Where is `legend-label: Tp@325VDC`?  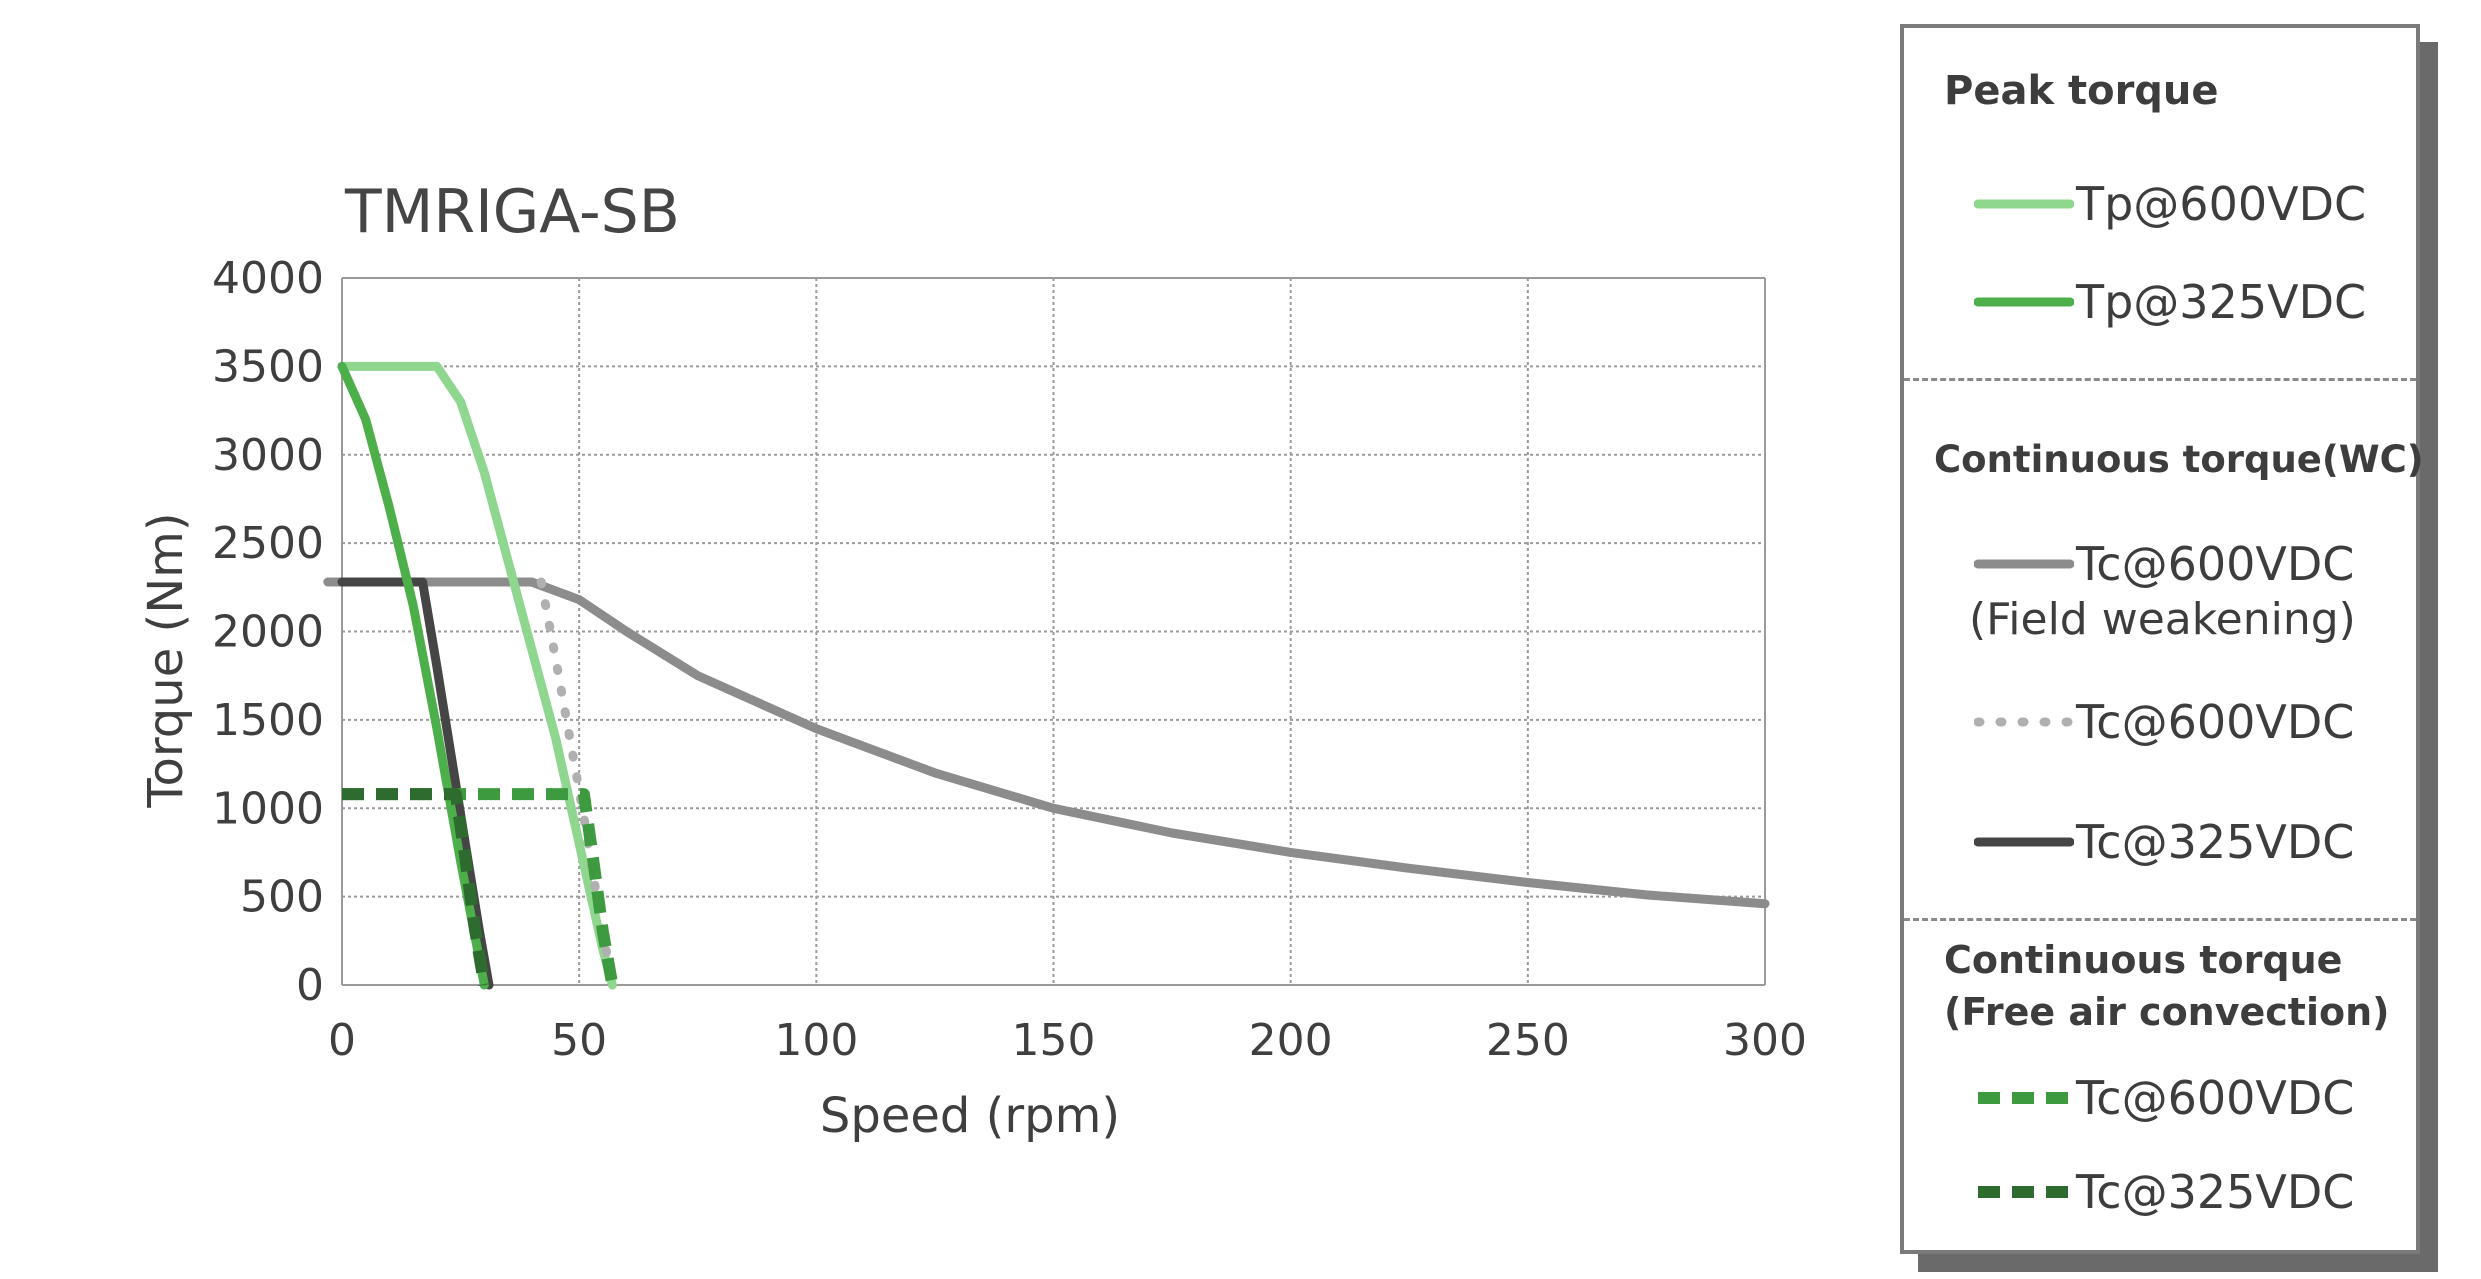 legend-label: Tp@325VDC is located at coordinates (2221, 302).